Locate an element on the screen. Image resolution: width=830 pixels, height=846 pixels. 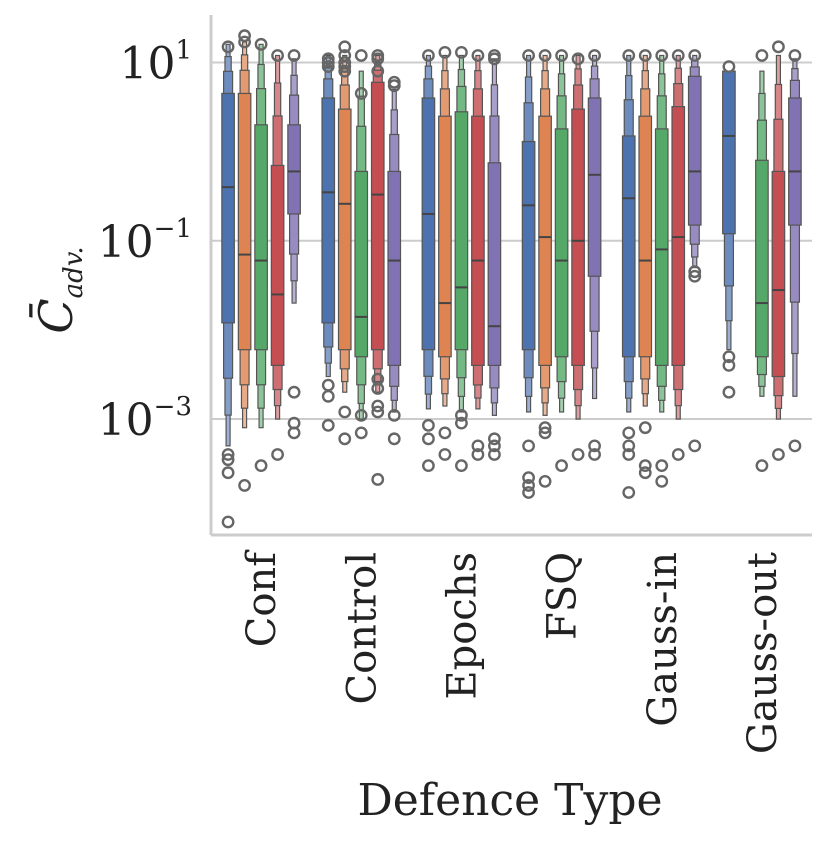
y-axis-title: C̄adv. is located at coordinates (58, 289).